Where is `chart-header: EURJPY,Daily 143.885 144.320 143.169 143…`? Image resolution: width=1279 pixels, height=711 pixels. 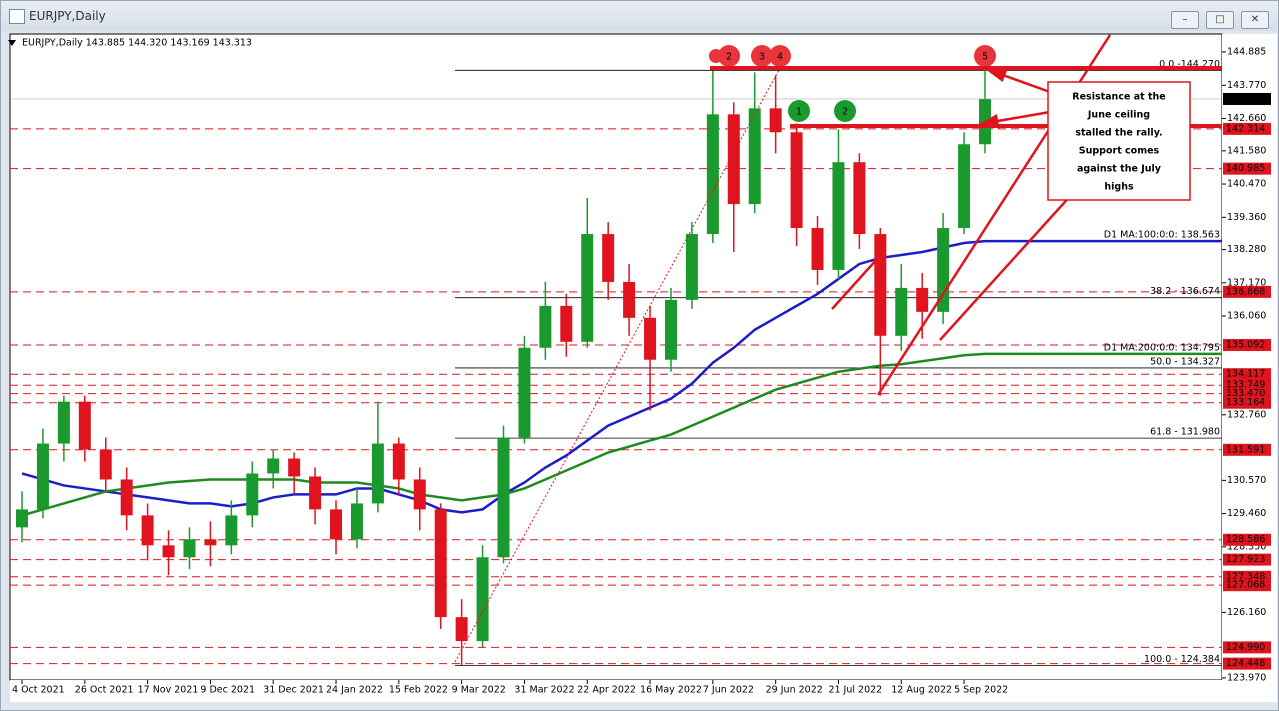 chart-header: EURJPY,Daily 143.885 144.320 143.169 143… is located at coordinates (137, 43).